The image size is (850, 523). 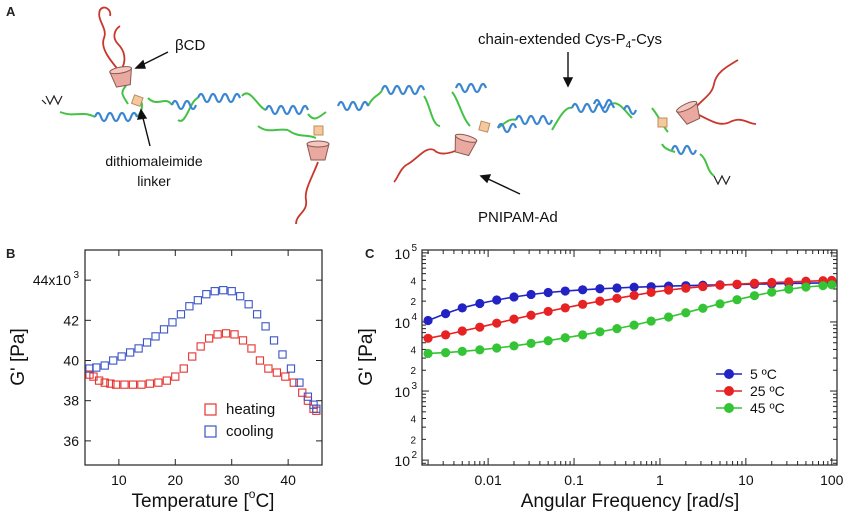 What do you see at coordinates (153, 161) in the screenshot?
I see `label-linker-line1: dithiomaleimide` at bounding box center [153, 161].